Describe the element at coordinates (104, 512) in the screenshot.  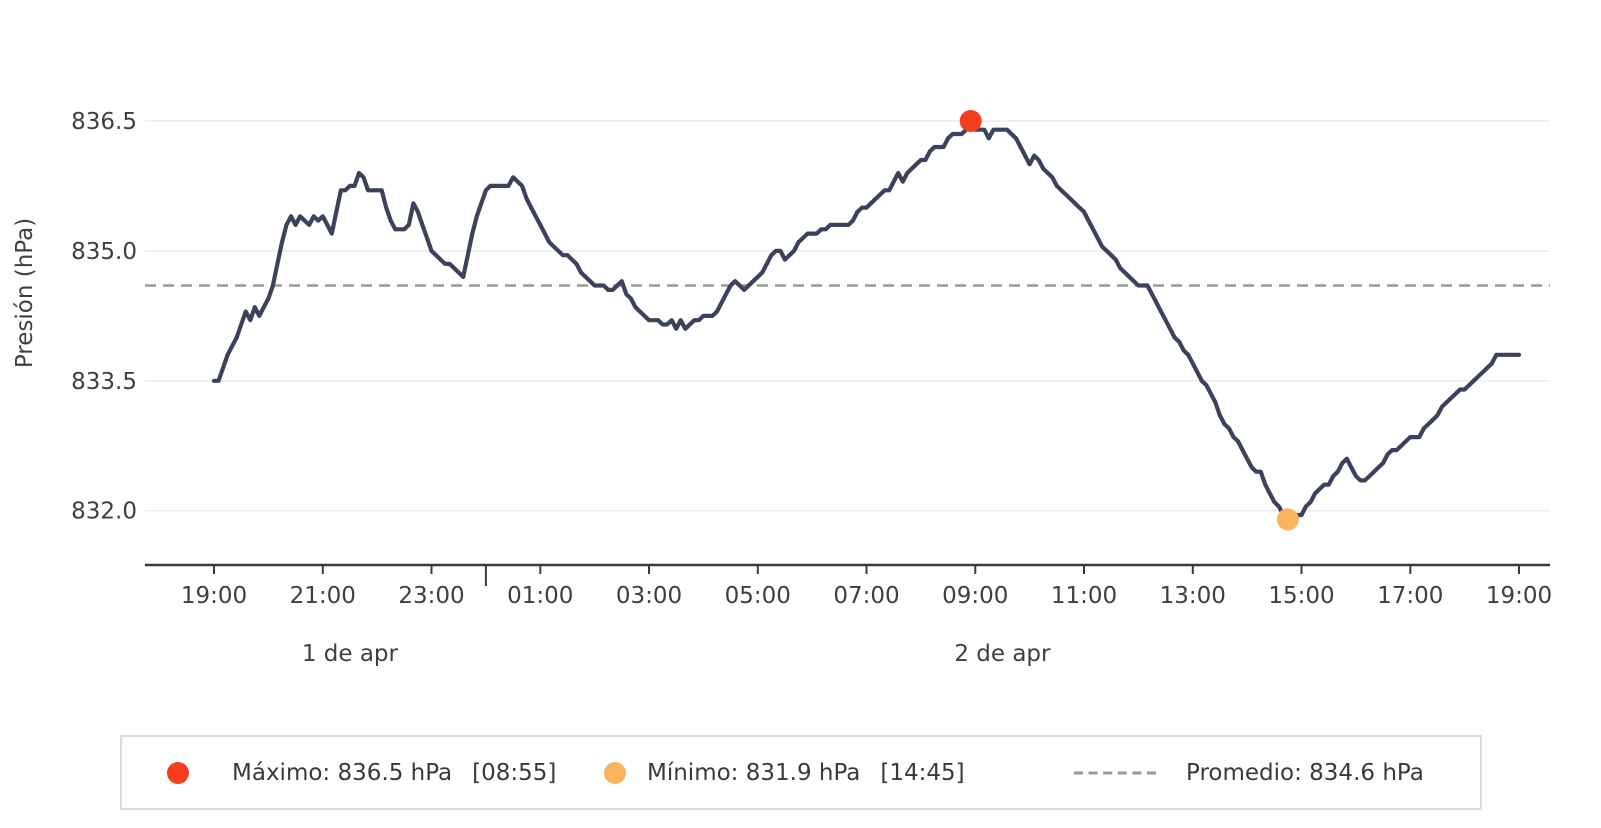
I see `y-tick-label: 832.0` at that location.